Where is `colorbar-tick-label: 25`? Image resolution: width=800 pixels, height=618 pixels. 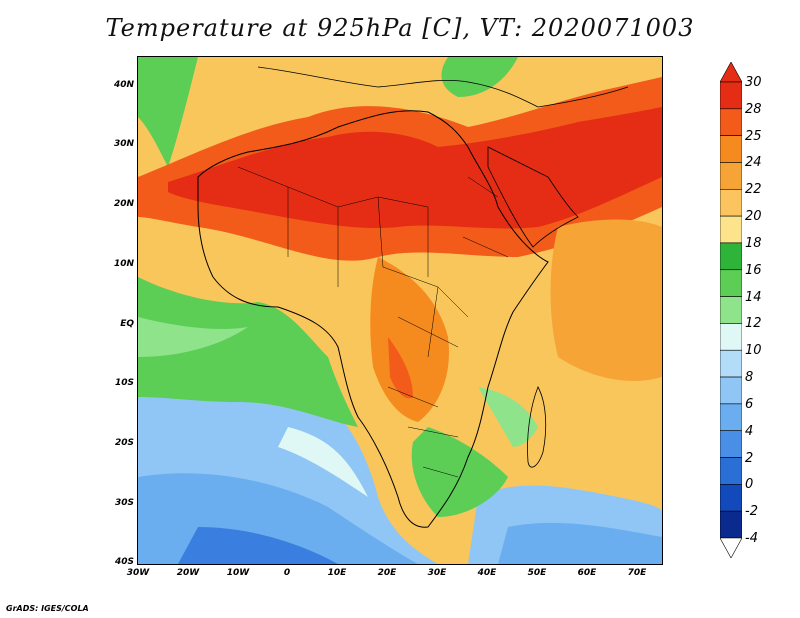
colorbar-tick-label: 25 is located at coordinates (753, 136).